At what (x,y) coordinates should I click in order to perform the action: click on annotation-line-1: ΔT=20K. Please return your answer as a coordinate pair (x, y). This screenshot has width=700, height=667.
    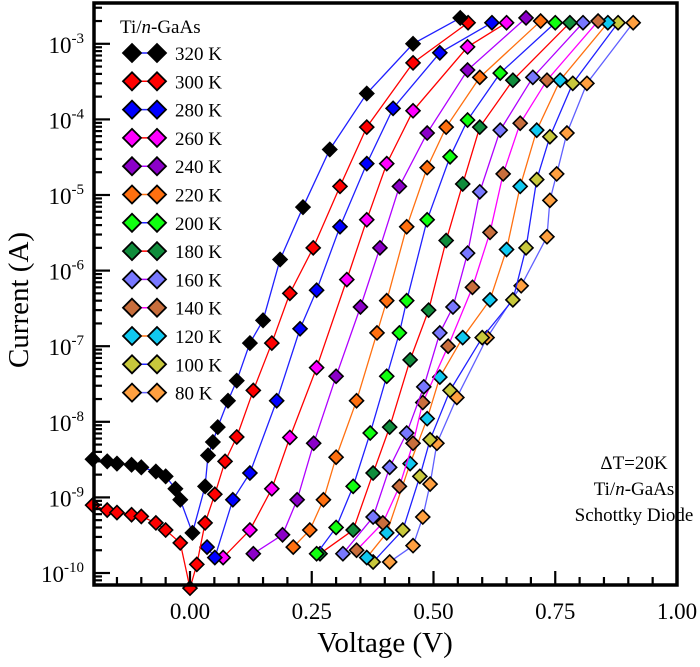
    Looking at the image, I should click on (634, 463).